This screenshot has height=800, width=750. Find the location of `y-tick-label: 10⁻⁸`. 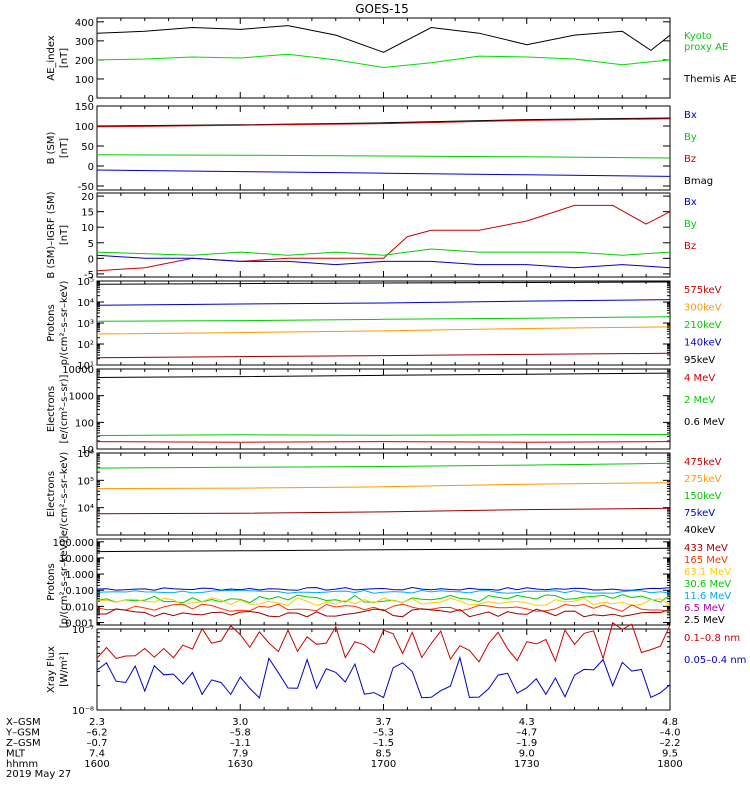

y-tick-label: 10⁻⁸ is located at coordinates (83, 711).